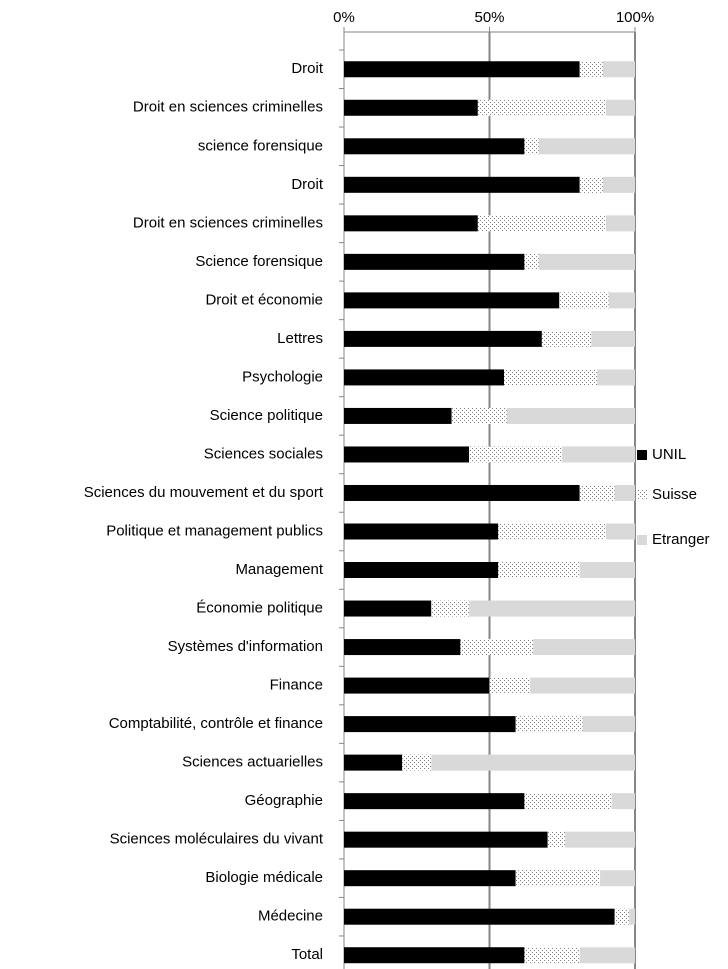 This screenshot has height=969, width=728. I want to click on y-tick-label: Économie politique, so click(259, 608).